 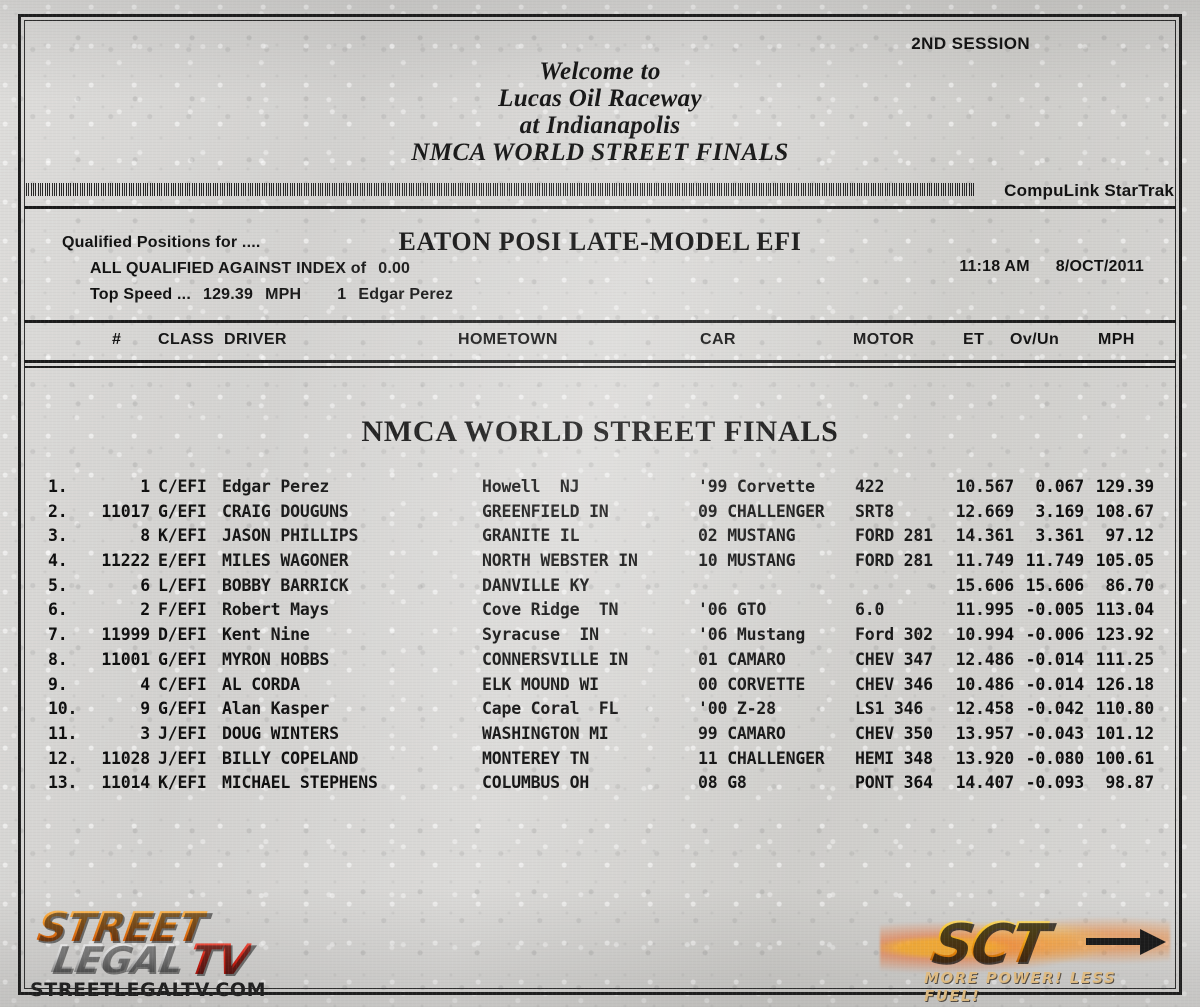 What do you see at coordinates (58, 659) in the screenshot?
I see `row-position: 8.` at bounding box center [58, 659].